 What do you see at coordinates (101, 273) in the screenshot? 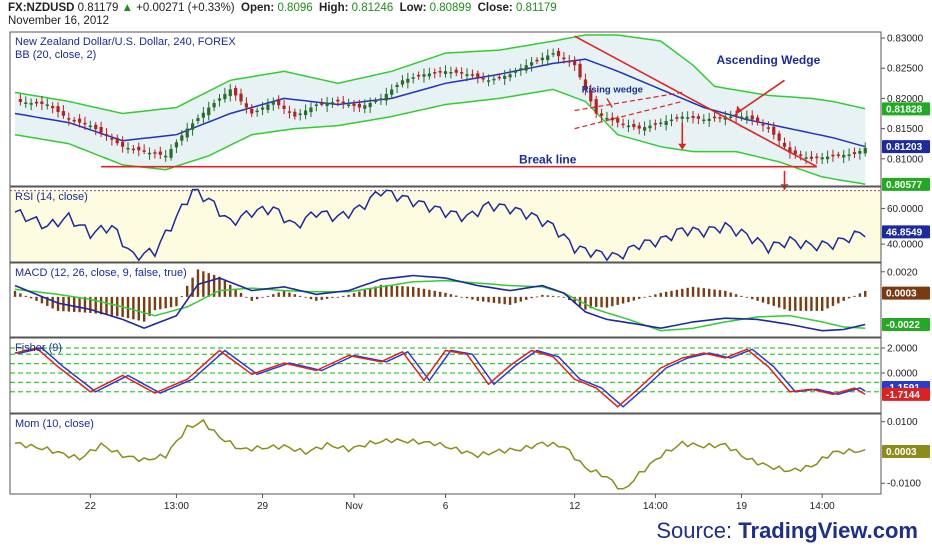
I see `macd-panel-title: MACD (12, 26, close, 9, false, true)` at bounding box center [101, 273].